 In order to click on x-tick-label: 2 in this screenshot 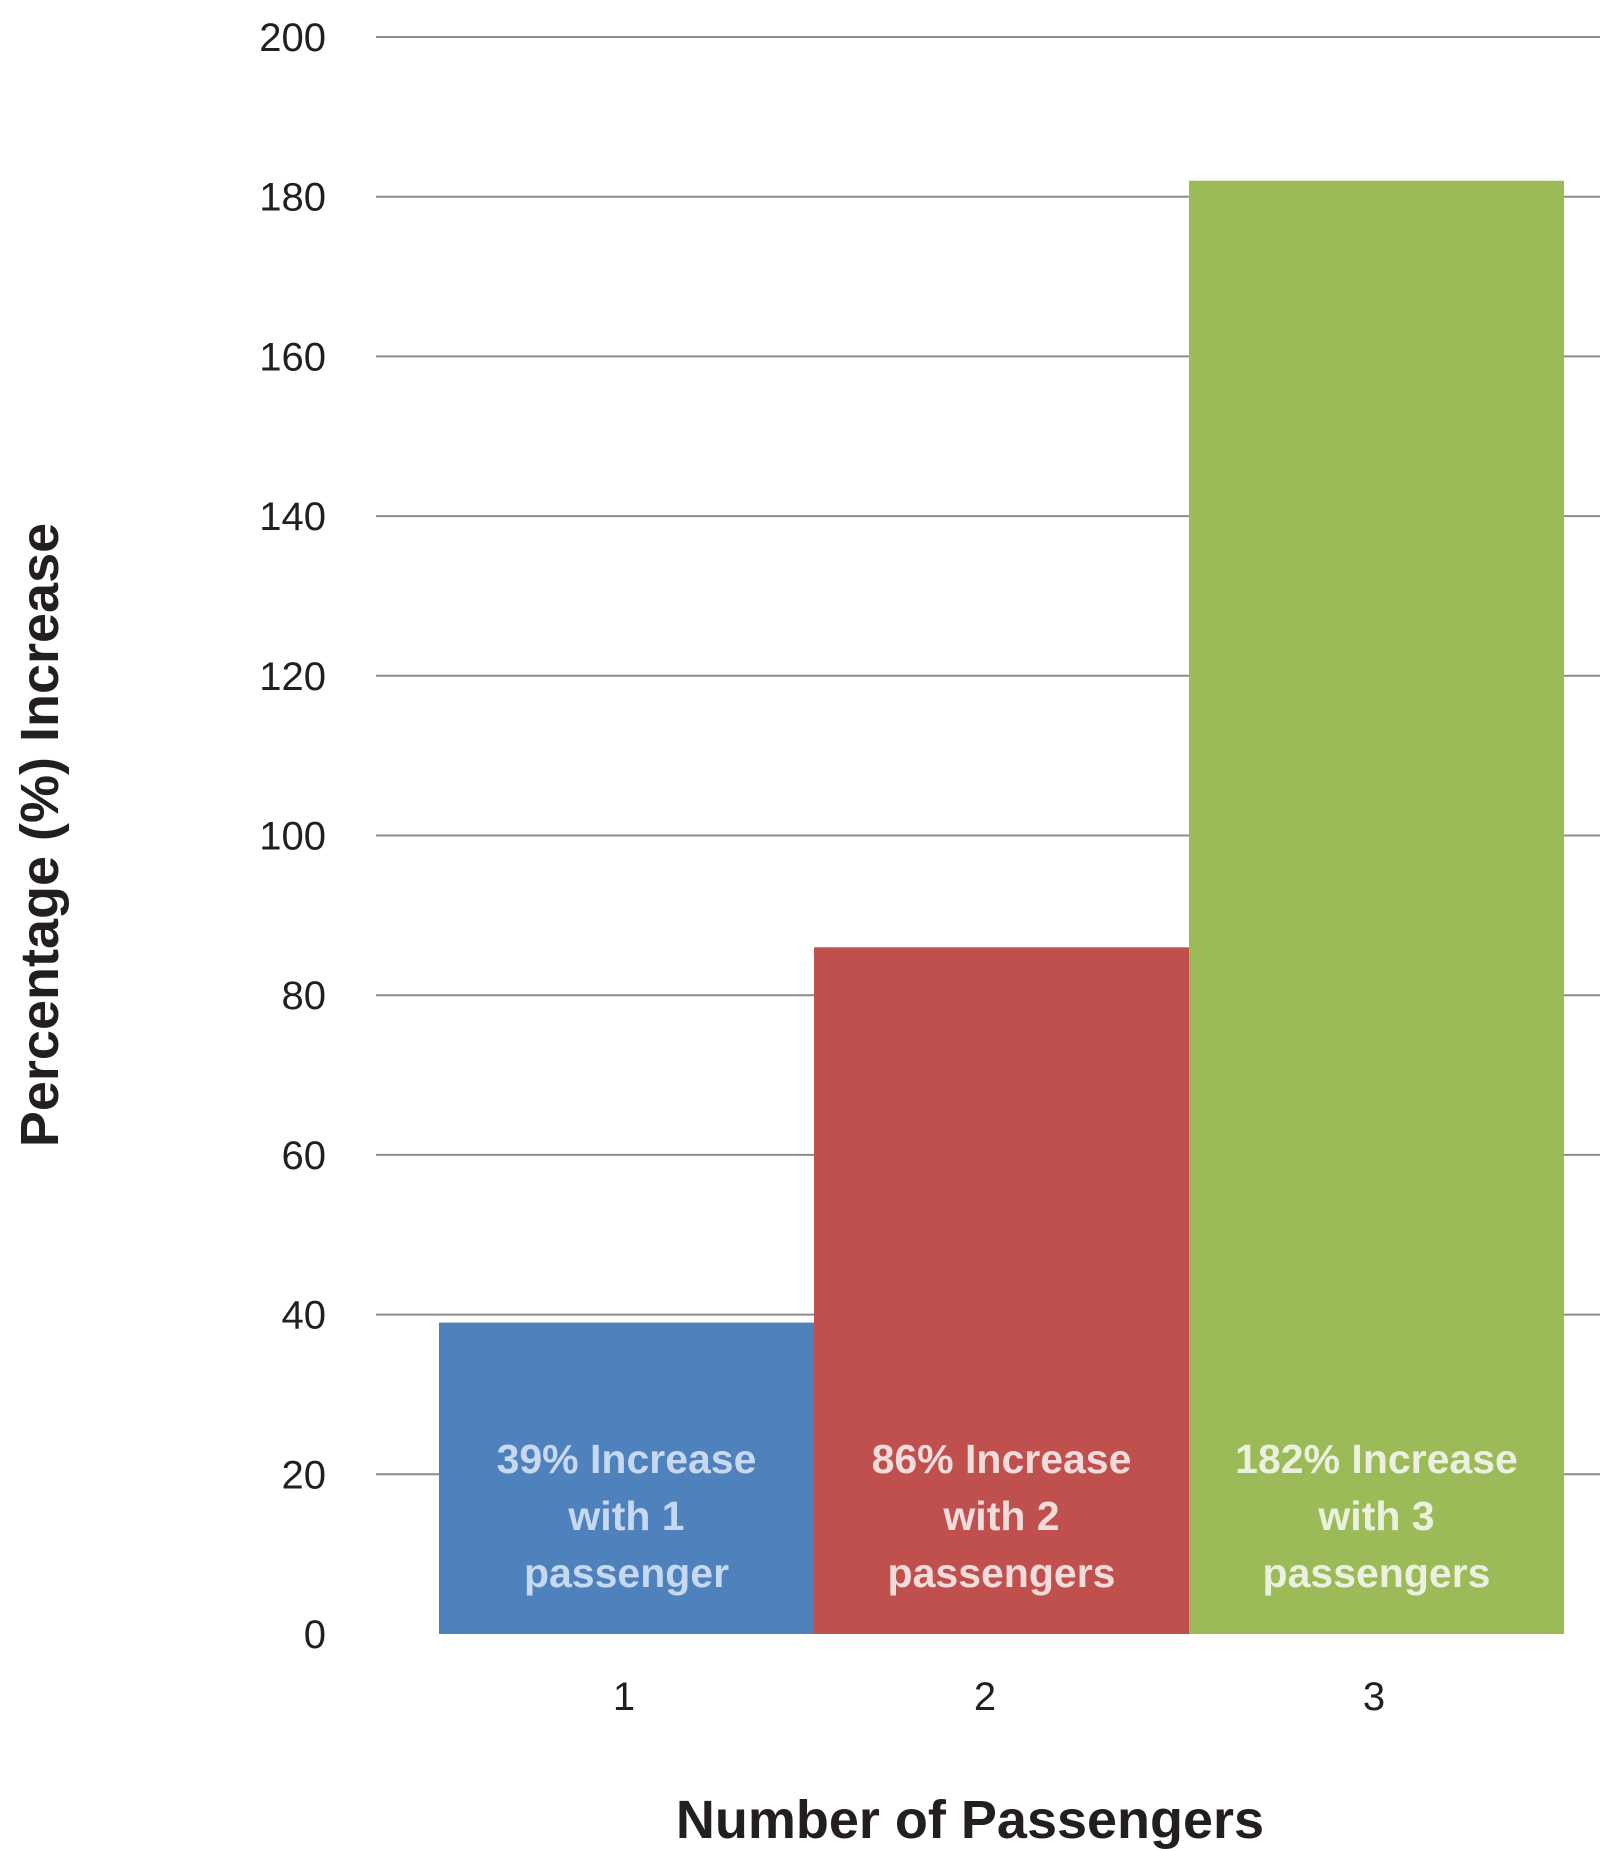, I will do `click(985, 1697)`.